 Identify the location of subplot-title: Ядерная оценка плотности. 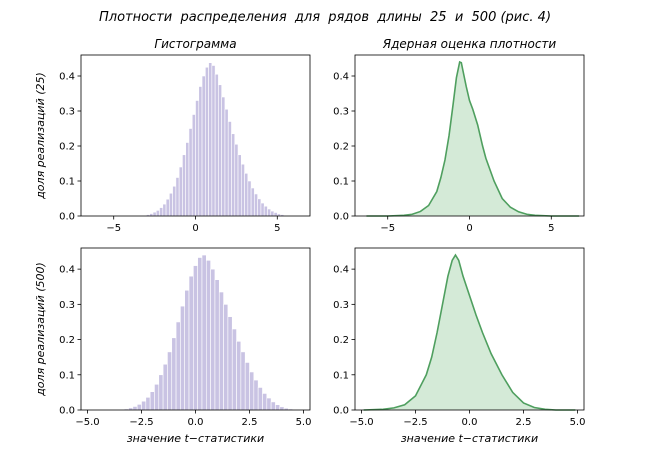
(469, 44).